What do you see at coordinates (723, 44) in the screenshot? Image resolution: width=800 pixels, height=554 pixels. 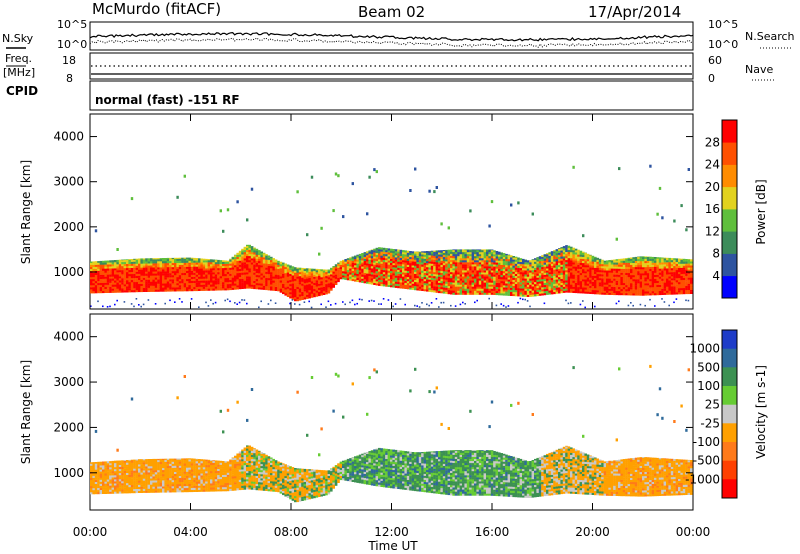 I see `noise-tick-bottom-right: 10^0` at bounding box center [723, 44].